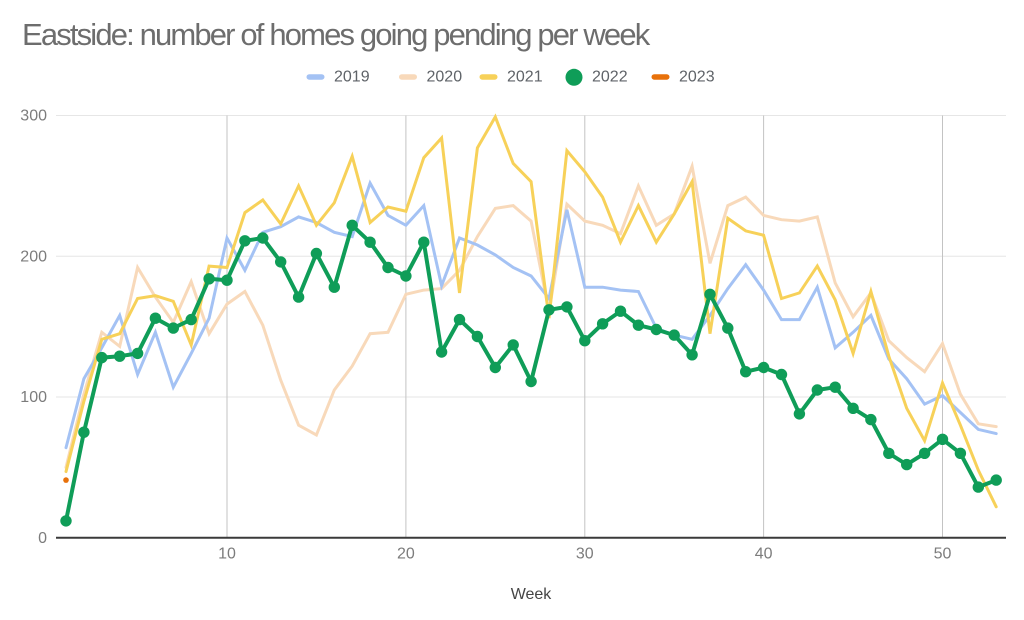 This screenshot has width=1024, height=620. What do you see at coordinates (33, 116) in the screenshot?
I see `svg-text: 300` at bounding box center [33, 116].